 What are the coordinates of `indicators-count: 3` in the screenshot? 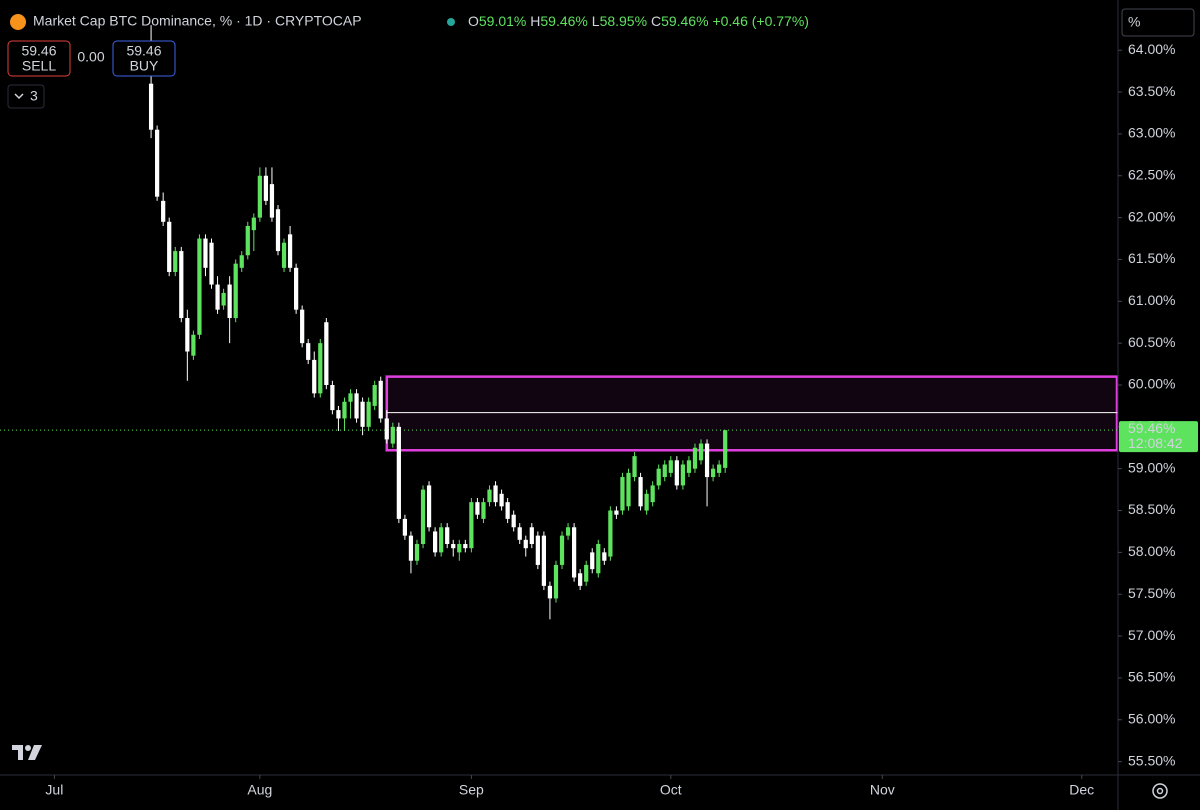 It's located at (34, 96).